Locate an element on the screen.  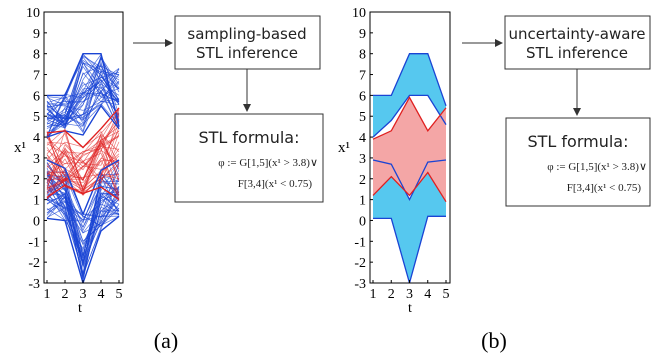
inference-box-a is located at coordinates (247, 42).